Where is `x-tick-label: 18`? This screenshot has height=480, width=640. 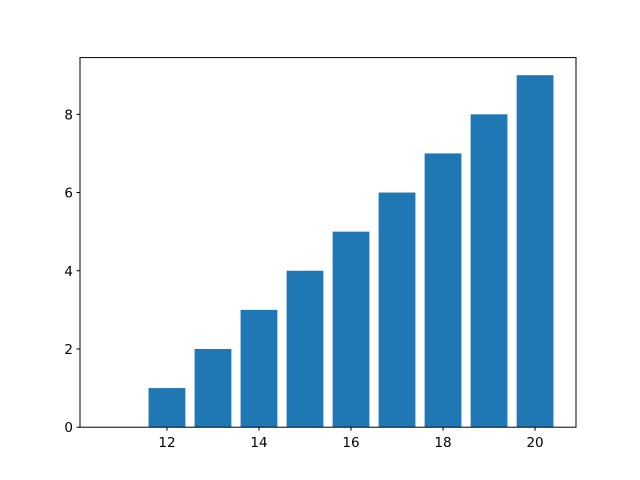
x-tick-label: 18 is located at coordinates (442, 443).